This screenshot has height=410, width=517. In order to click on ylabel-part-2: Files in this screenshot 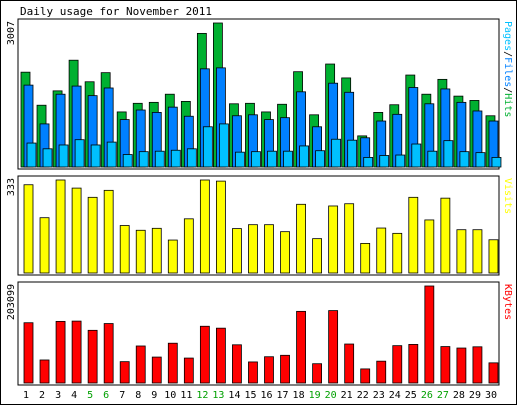, I will do `click(507, 72)`.